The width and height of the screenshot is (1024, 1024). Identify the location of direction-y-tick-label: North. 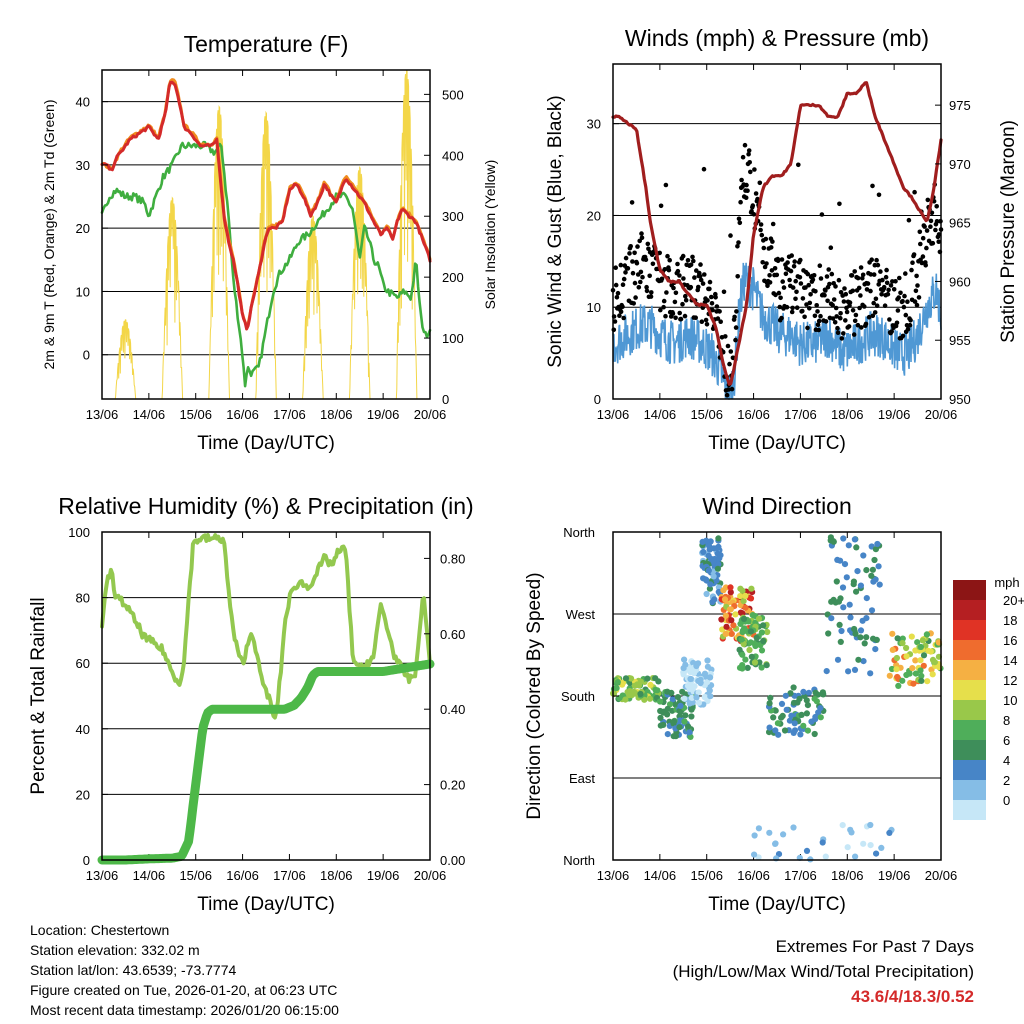
(579, 532).